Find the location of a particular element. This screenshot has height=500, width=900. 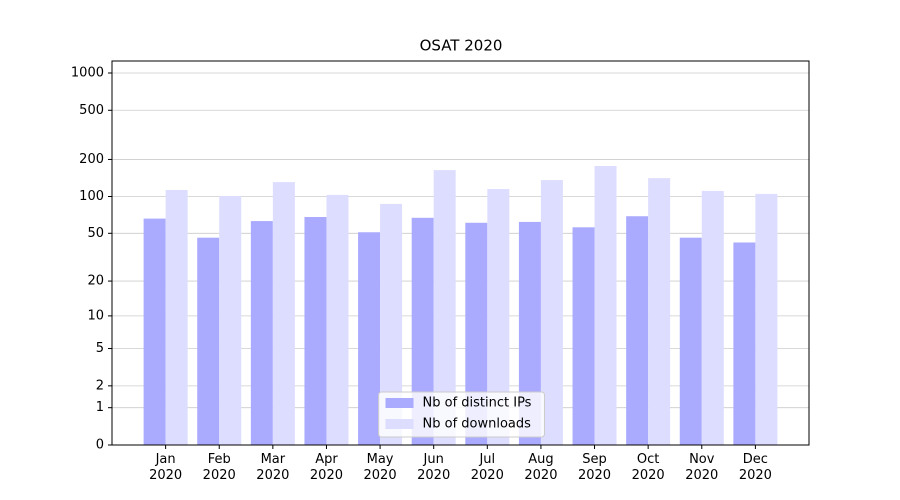

x-tick-label: Jul 2020 is located at coordinates (487, 467).